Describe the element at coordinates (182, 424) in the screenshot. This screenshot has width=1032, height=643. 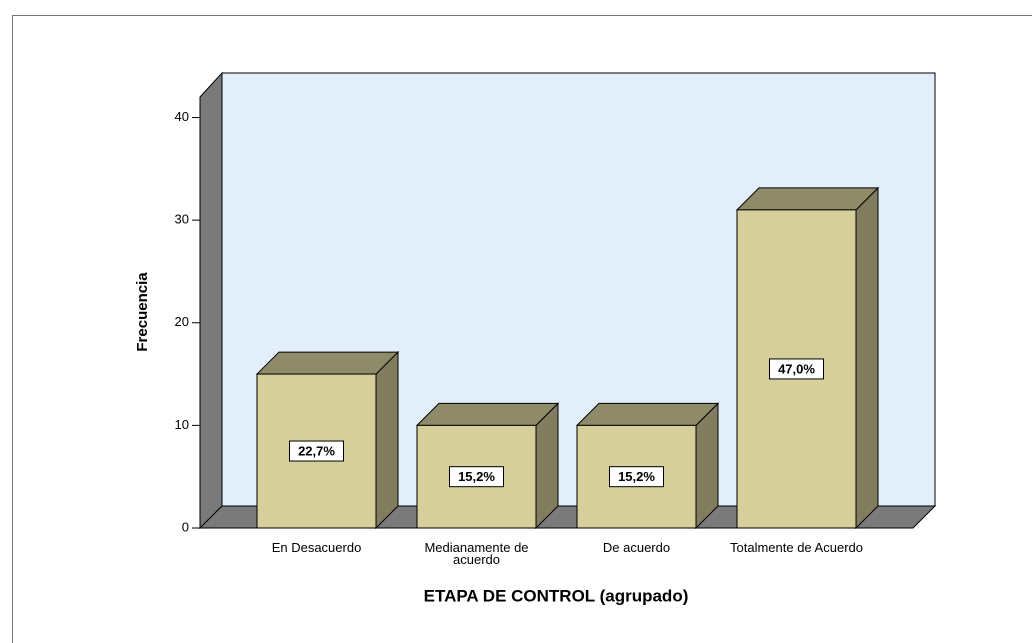
I see `y-tick-label: 10` at that location.